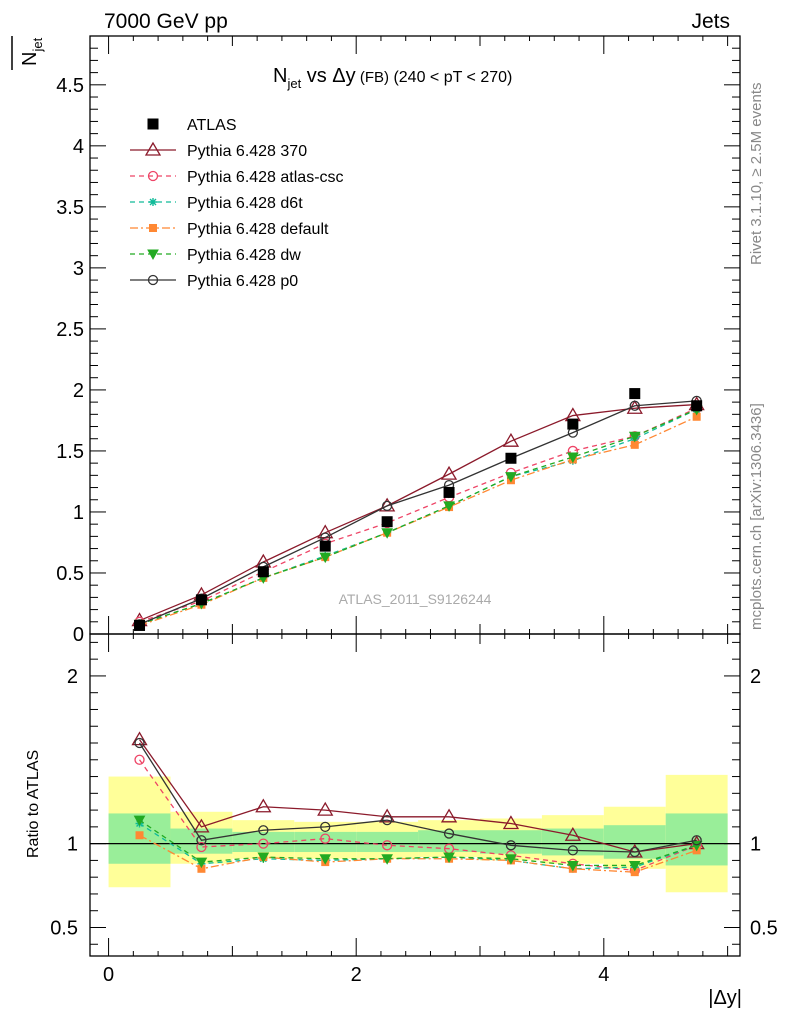 Image resolution: width=786 pixels, height=1024 pixels. What do you see at coordinates (78, 635) in the screenshot?
I see `y-tick-label-top: 0` at bounding box center [78, 635].